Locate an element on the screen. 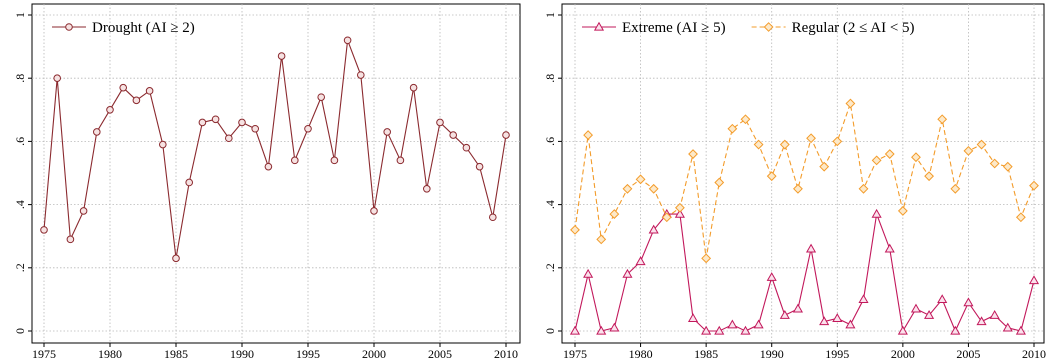  x-tick-label: 1985 is located at coordinates (176, 354).